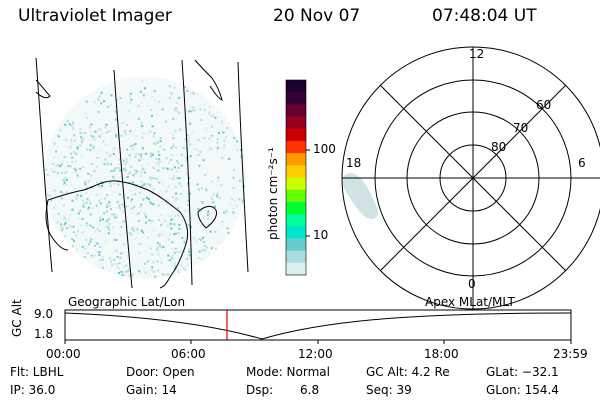 This screenshot has height=400, width=600. Describe the element at coordinates (318, 325) in the screenshot. I see `timeline-frame` at that location.